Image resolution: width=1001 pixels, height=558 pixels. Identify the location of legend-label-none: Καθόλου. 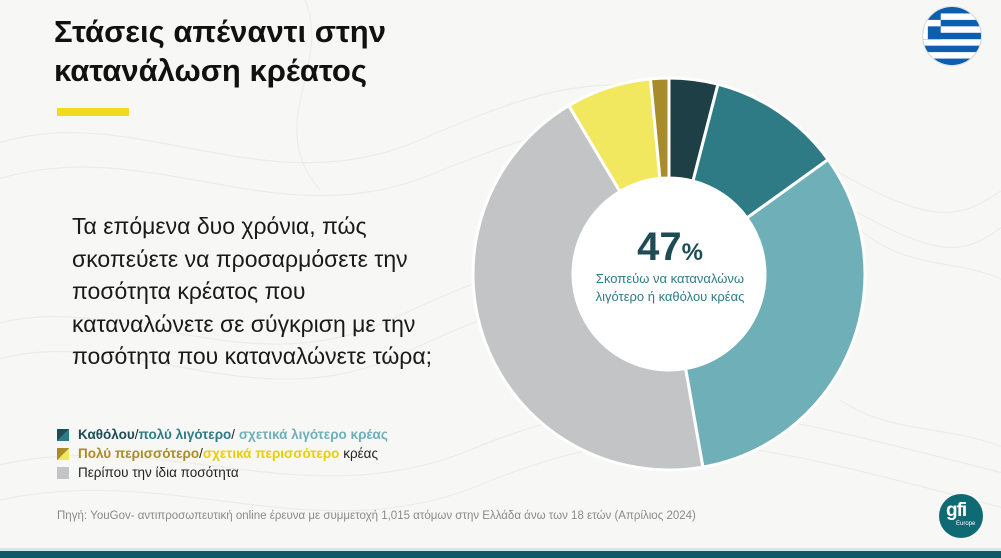
(106, 434).